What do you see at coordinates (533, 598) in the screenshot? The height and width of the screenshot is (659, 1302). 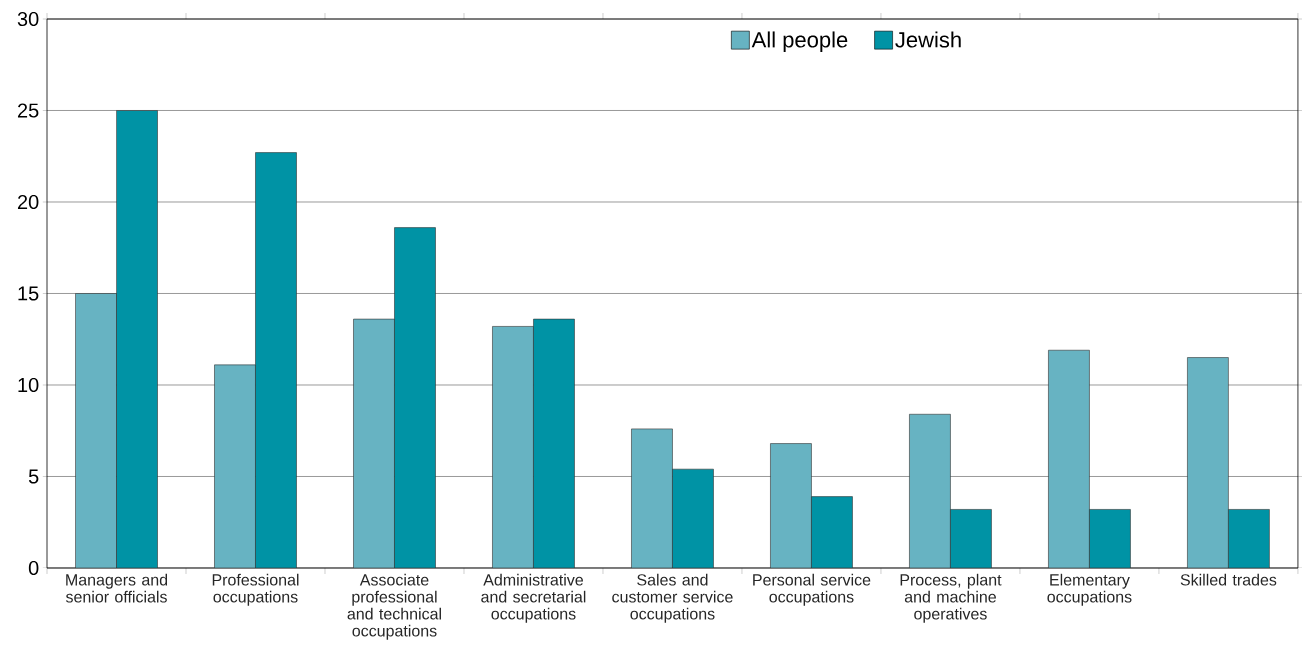 I see `x-tick-label: Administrative and secretarial occupations` at bounding box center [533, 598].